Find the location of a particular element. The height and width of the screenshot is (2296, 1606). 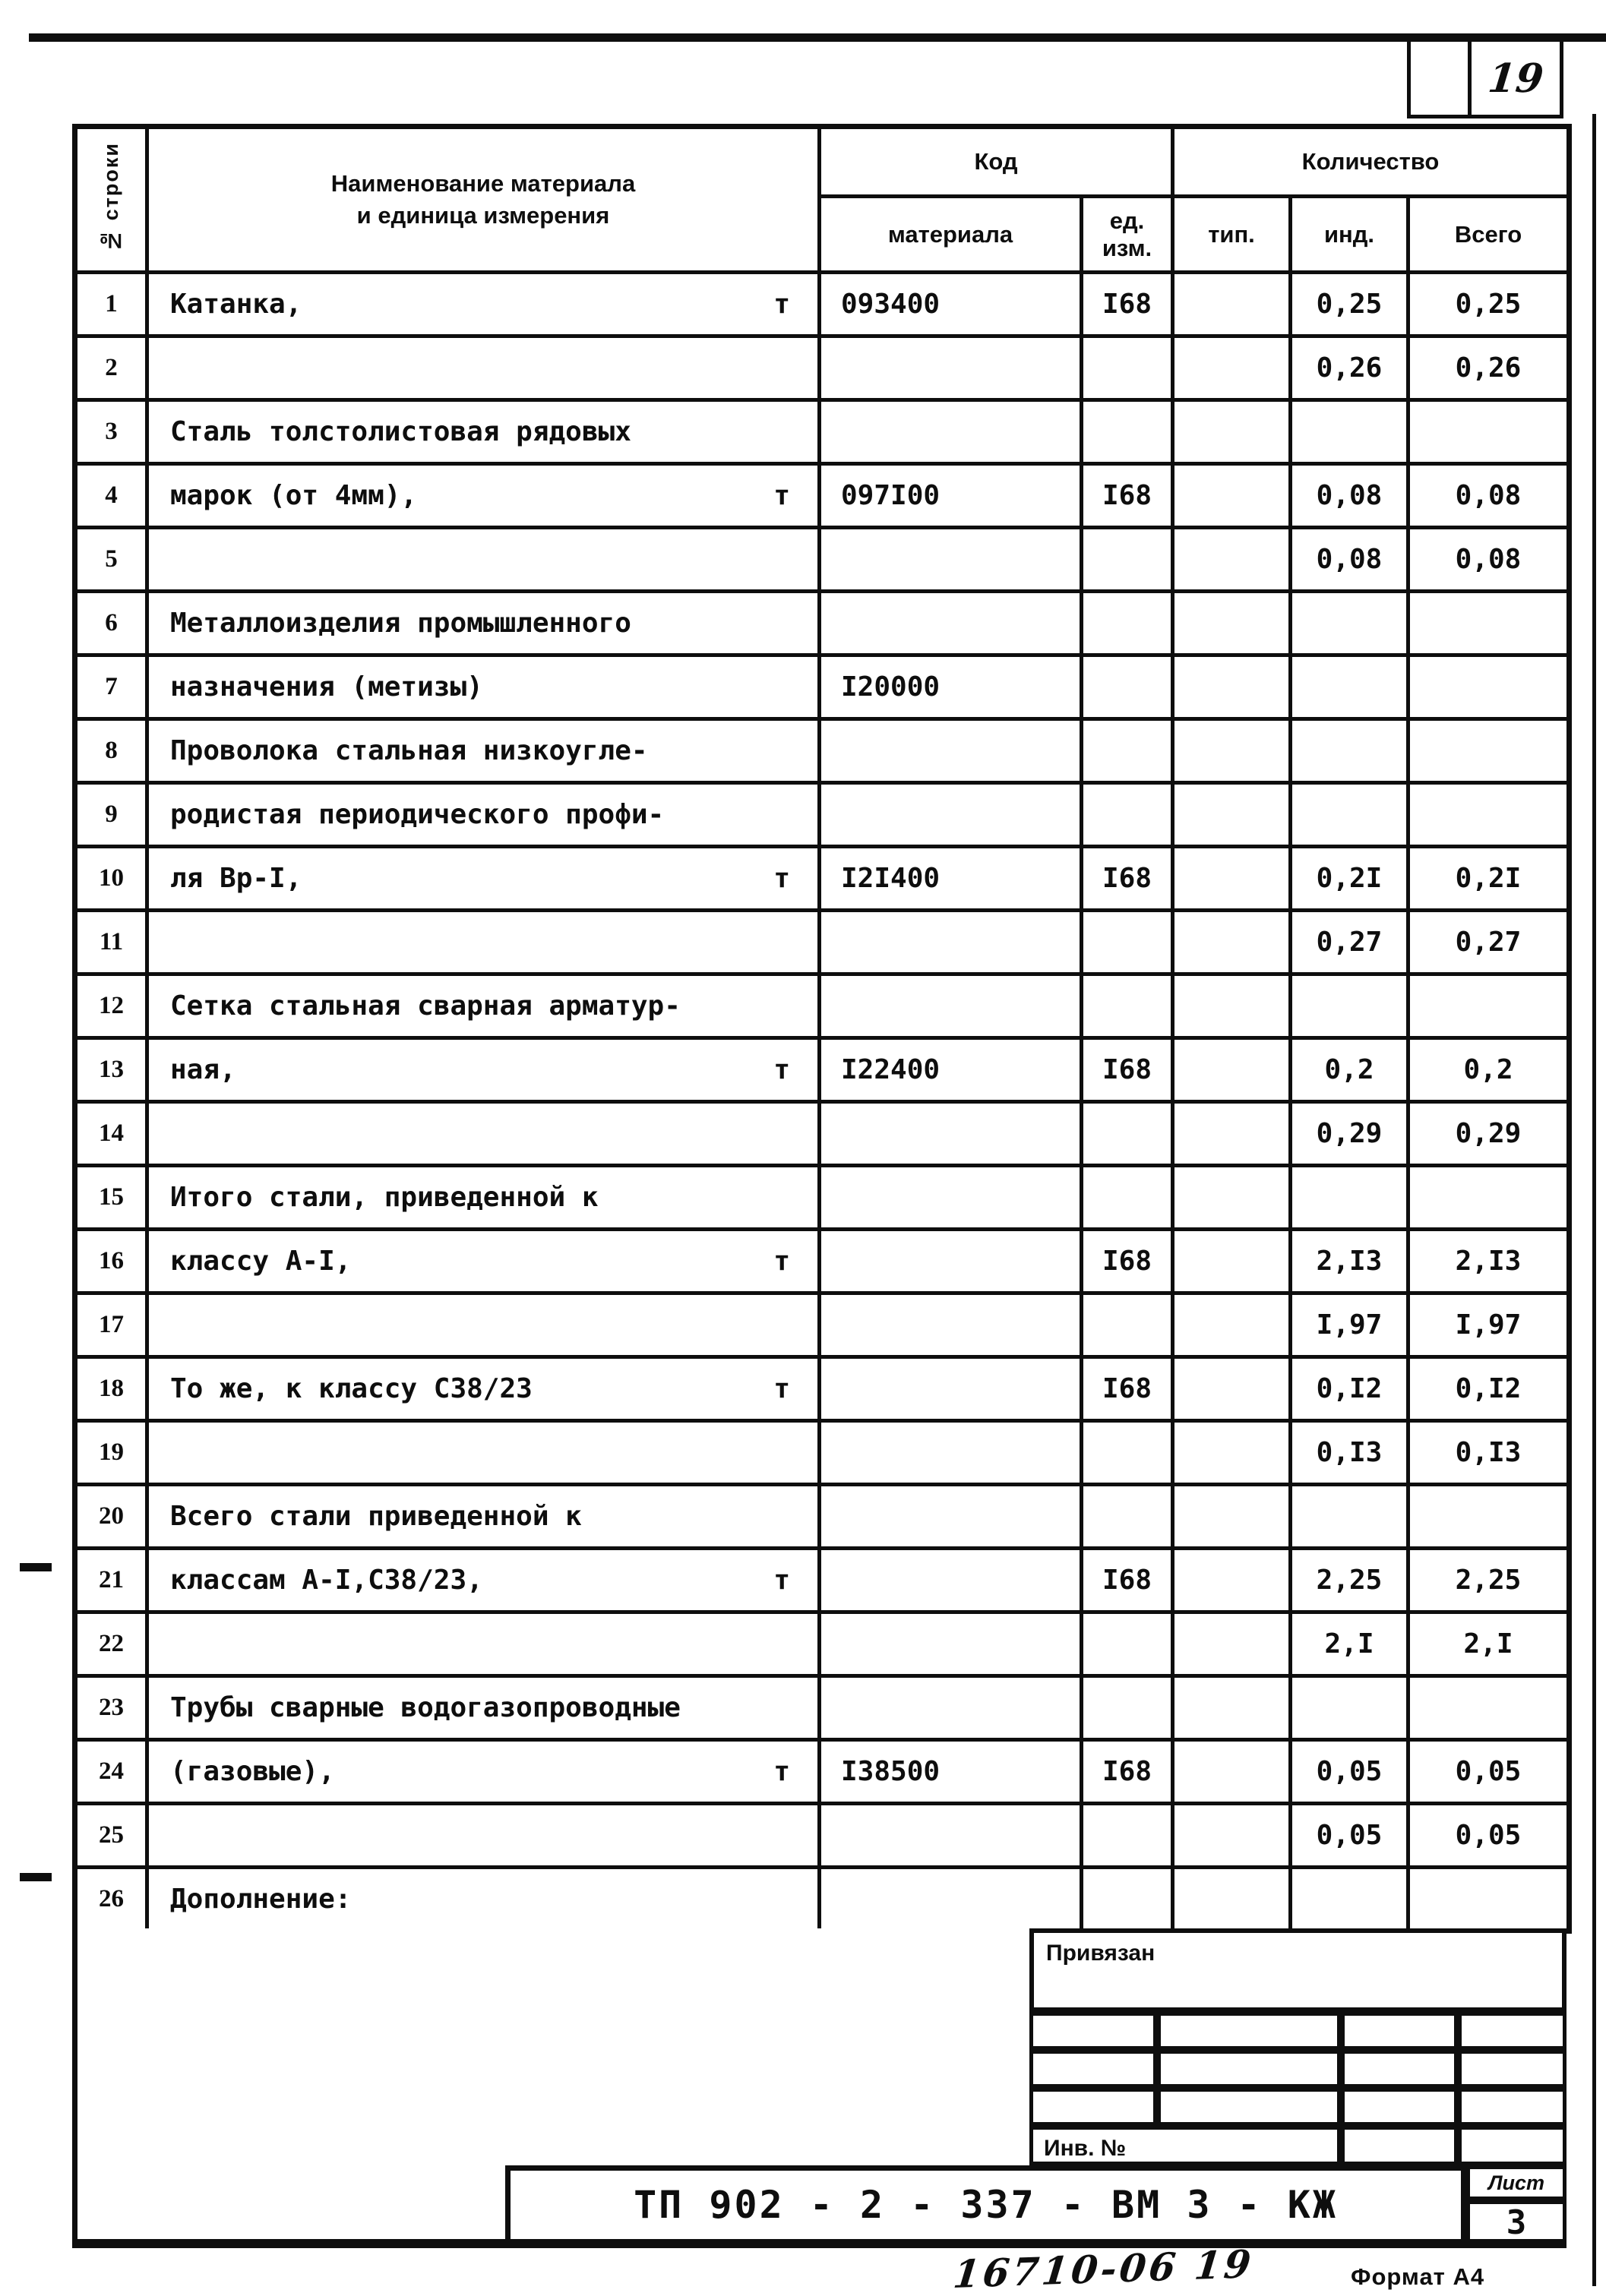

row-number-cell: 12 is located at coordinates (111, 1006).